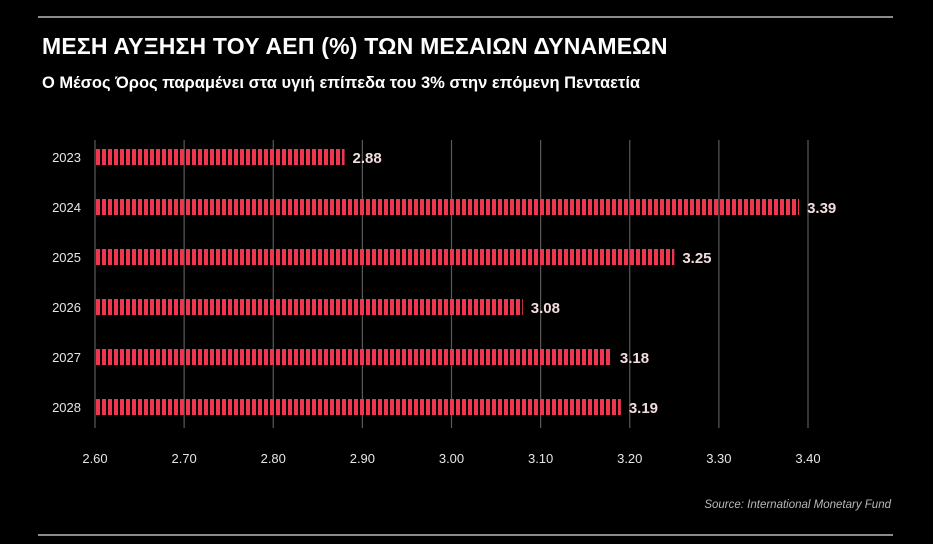 This screenshot has height=544, width=933. What do you see at coordinates (66, 257) in the screenshot?
I see `y-category-label: 2025` at bounding box center [66, 257].